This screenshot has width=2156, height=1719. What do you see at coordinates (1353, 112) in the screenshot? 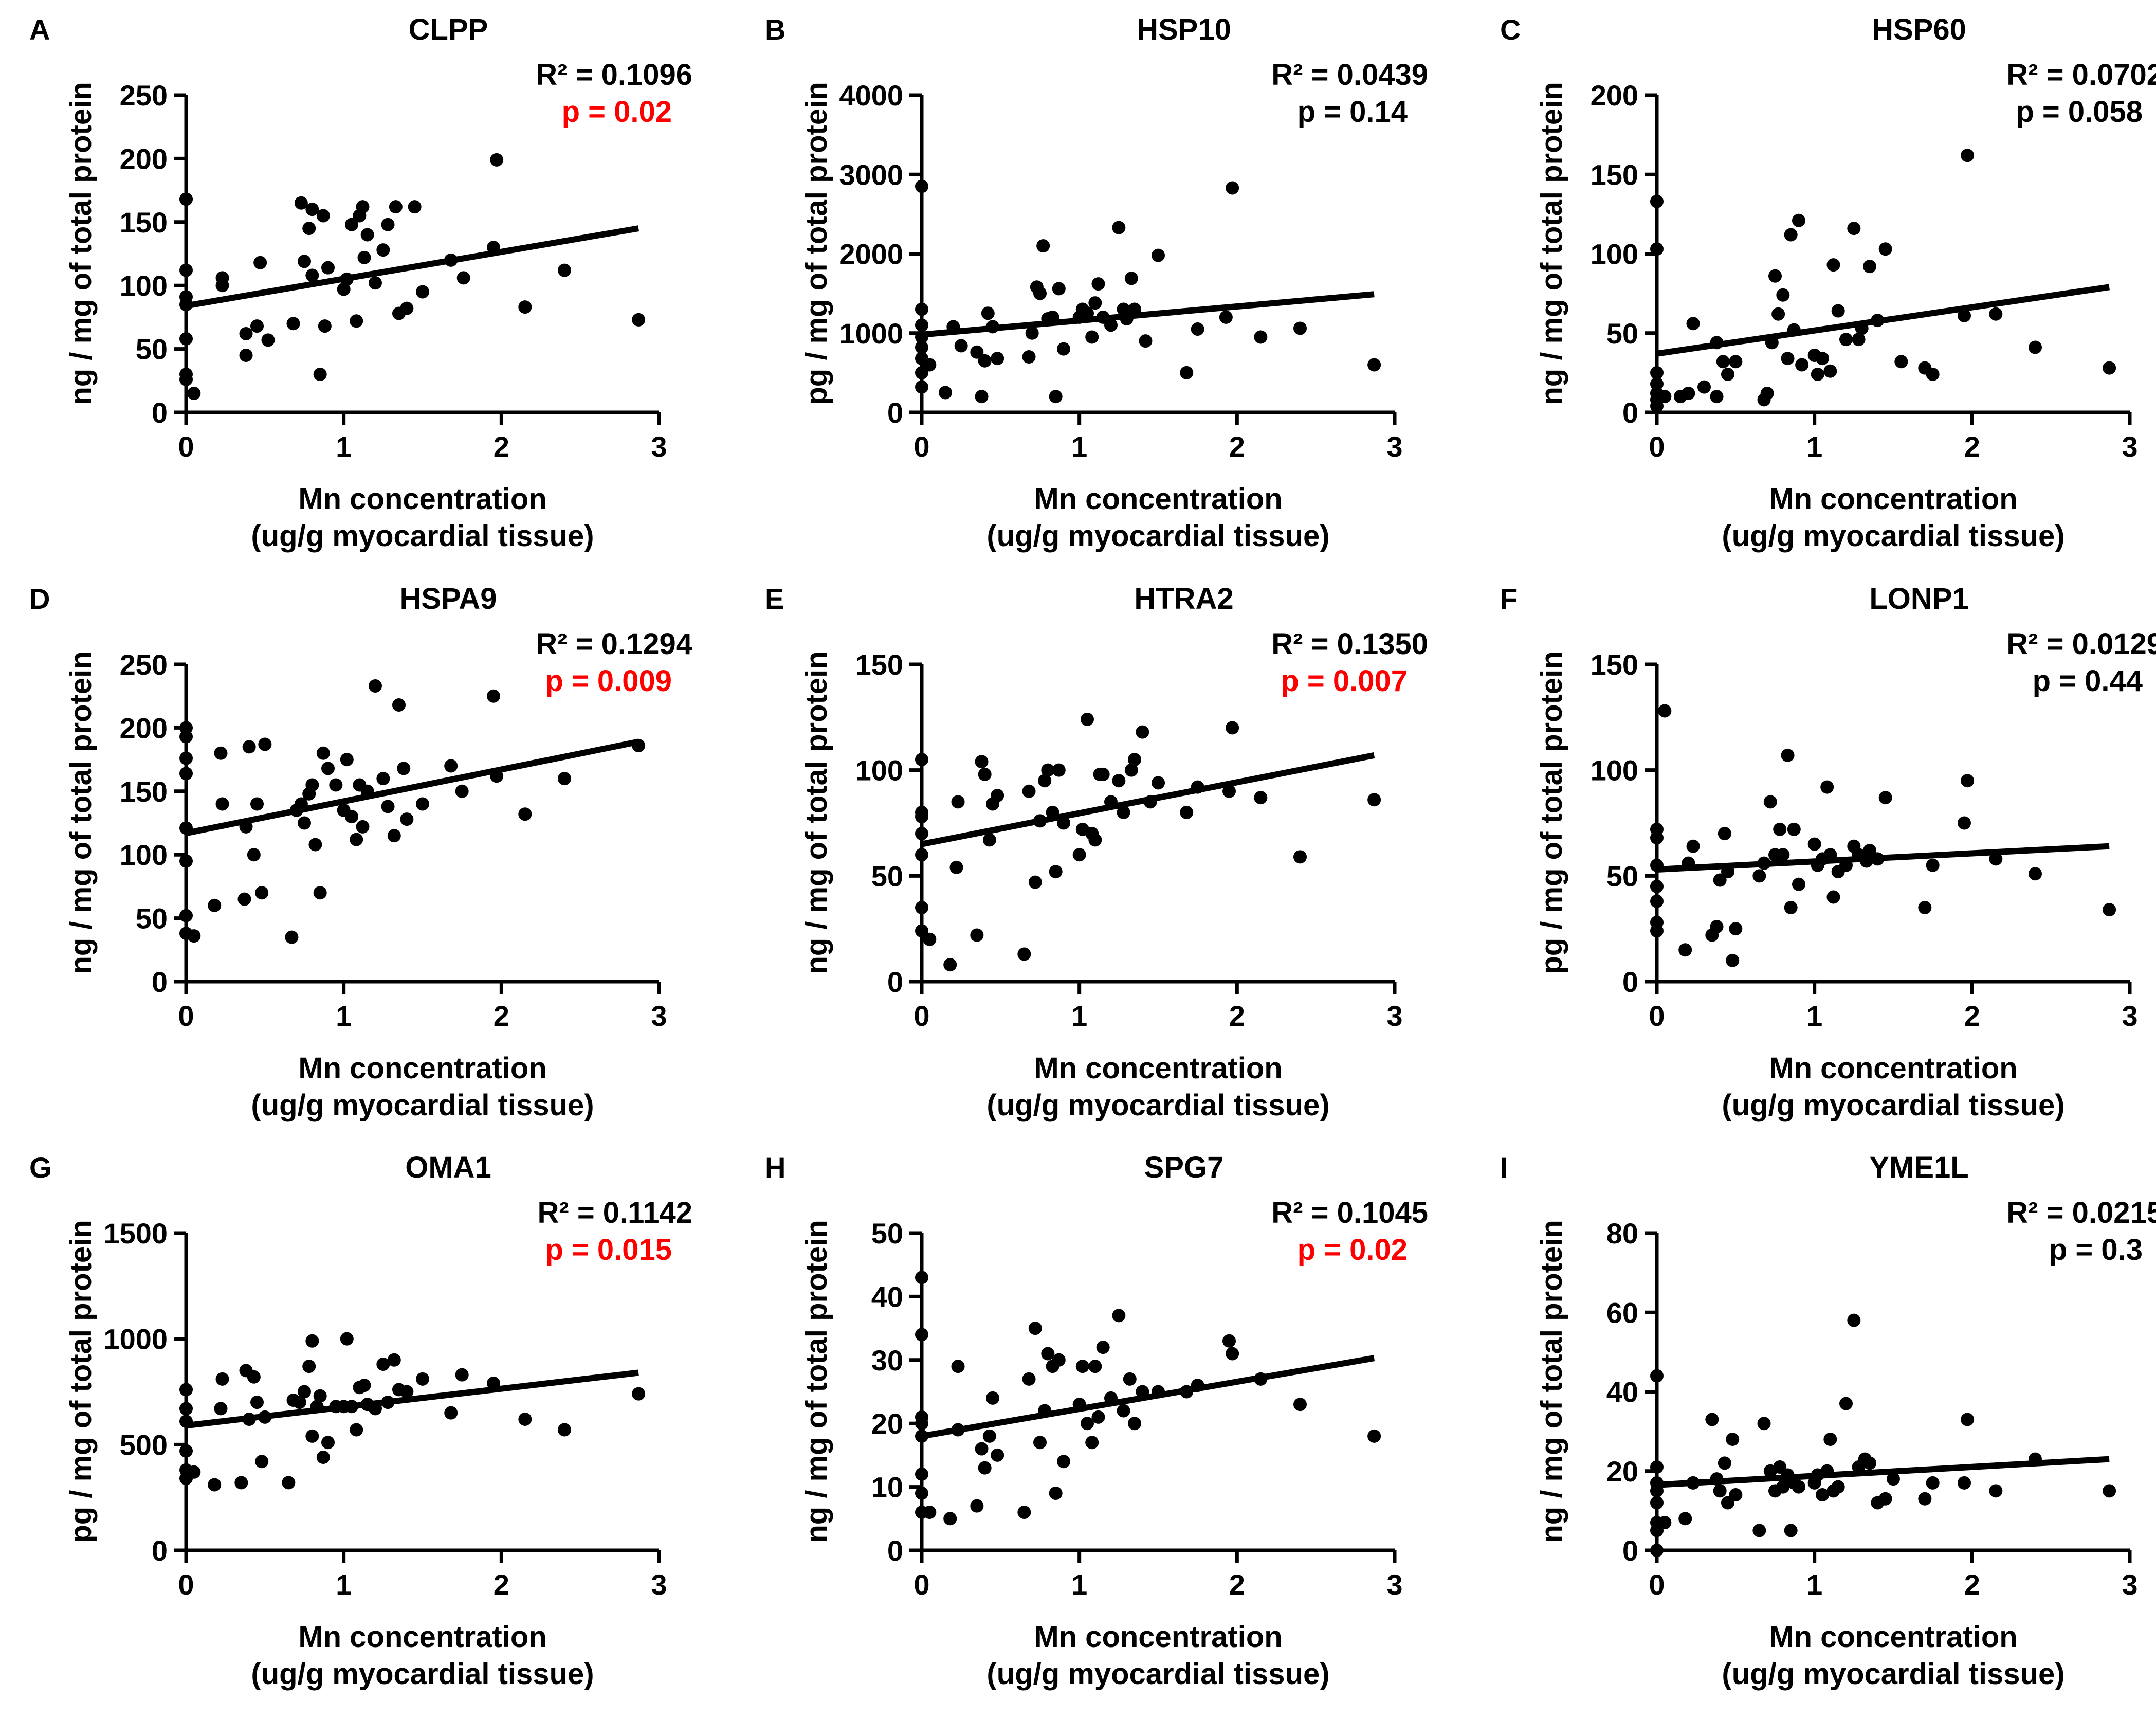
I see `p-value-label: p = 0.14` at bounding box center [1353, 112].